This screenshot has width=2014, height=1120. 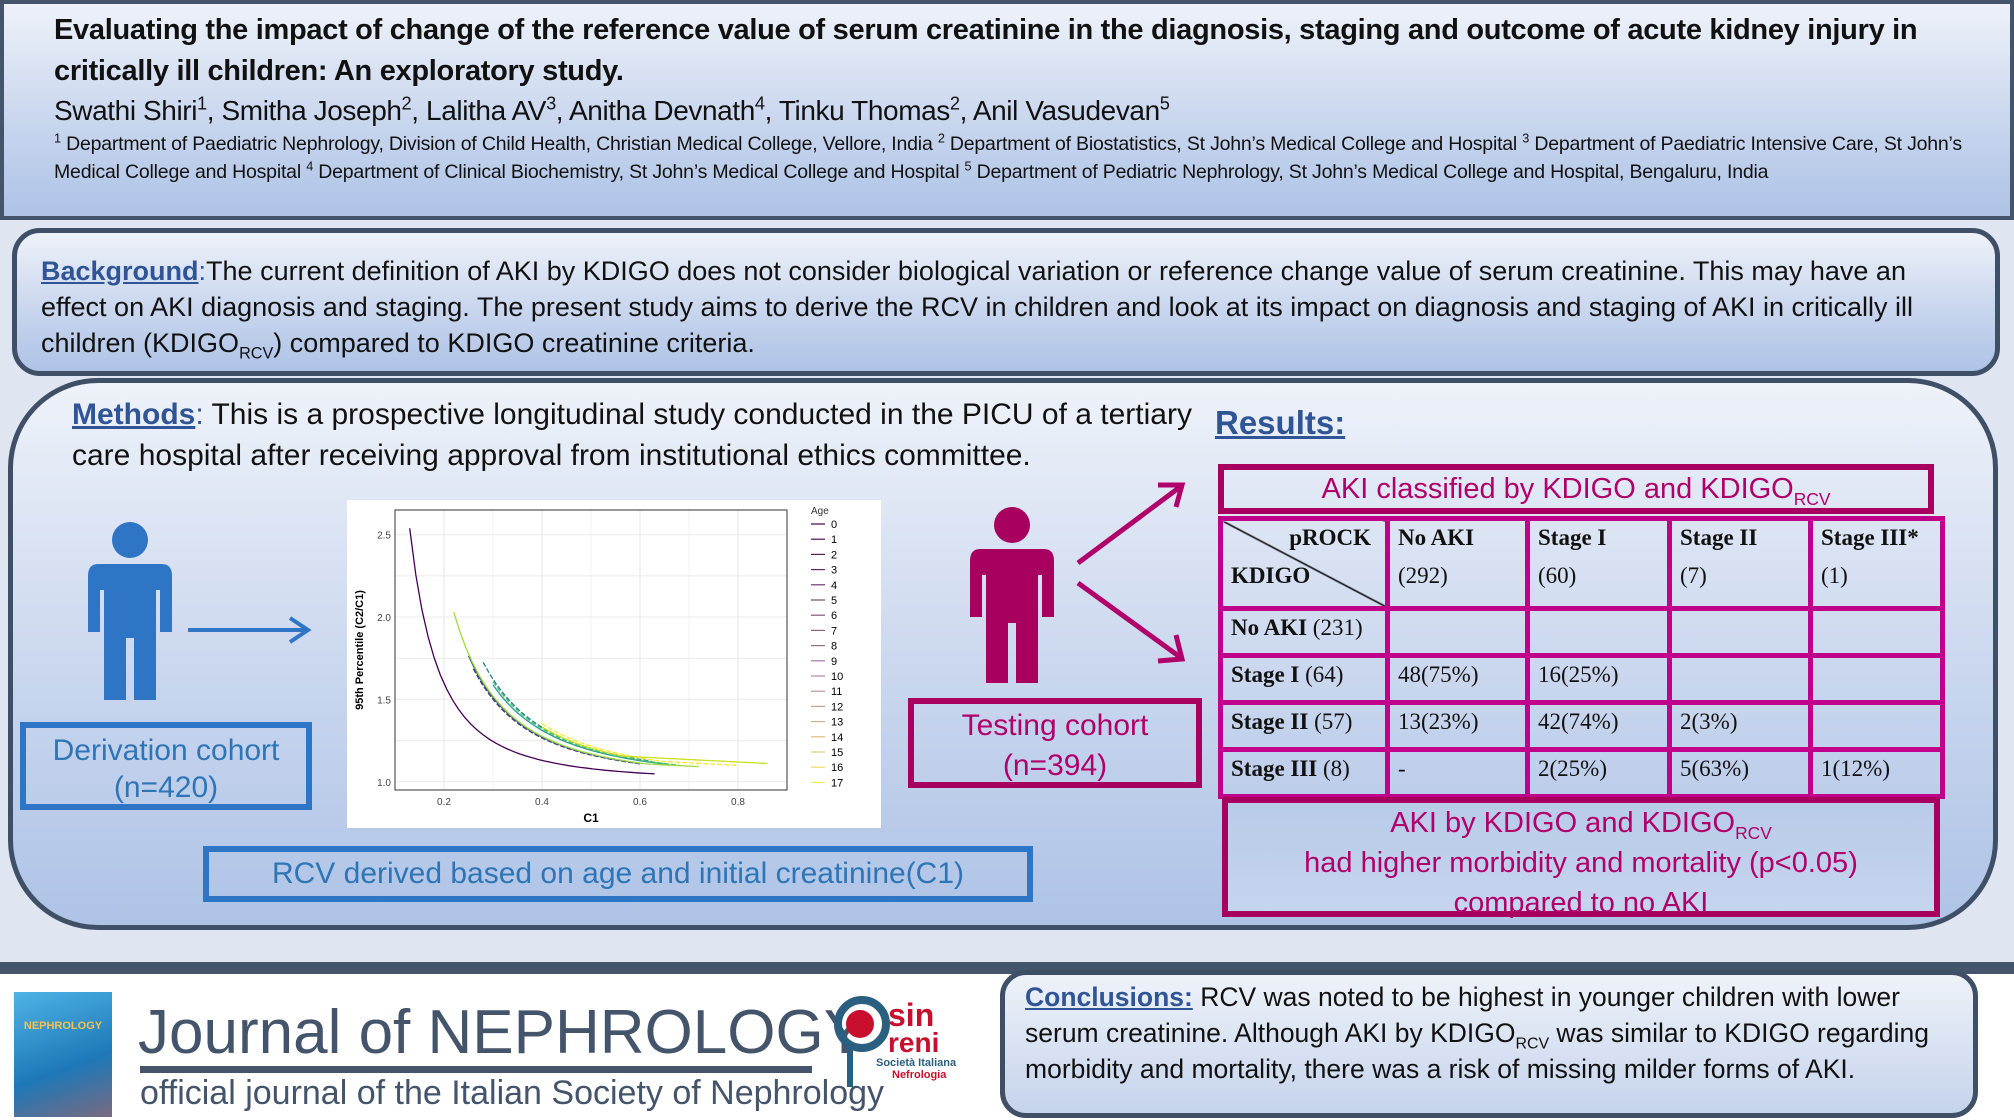 What do you see at coordinates (968, 166) in the screenshot?
I see `affiliation-sup: 5` at bounding box center [968, 166].